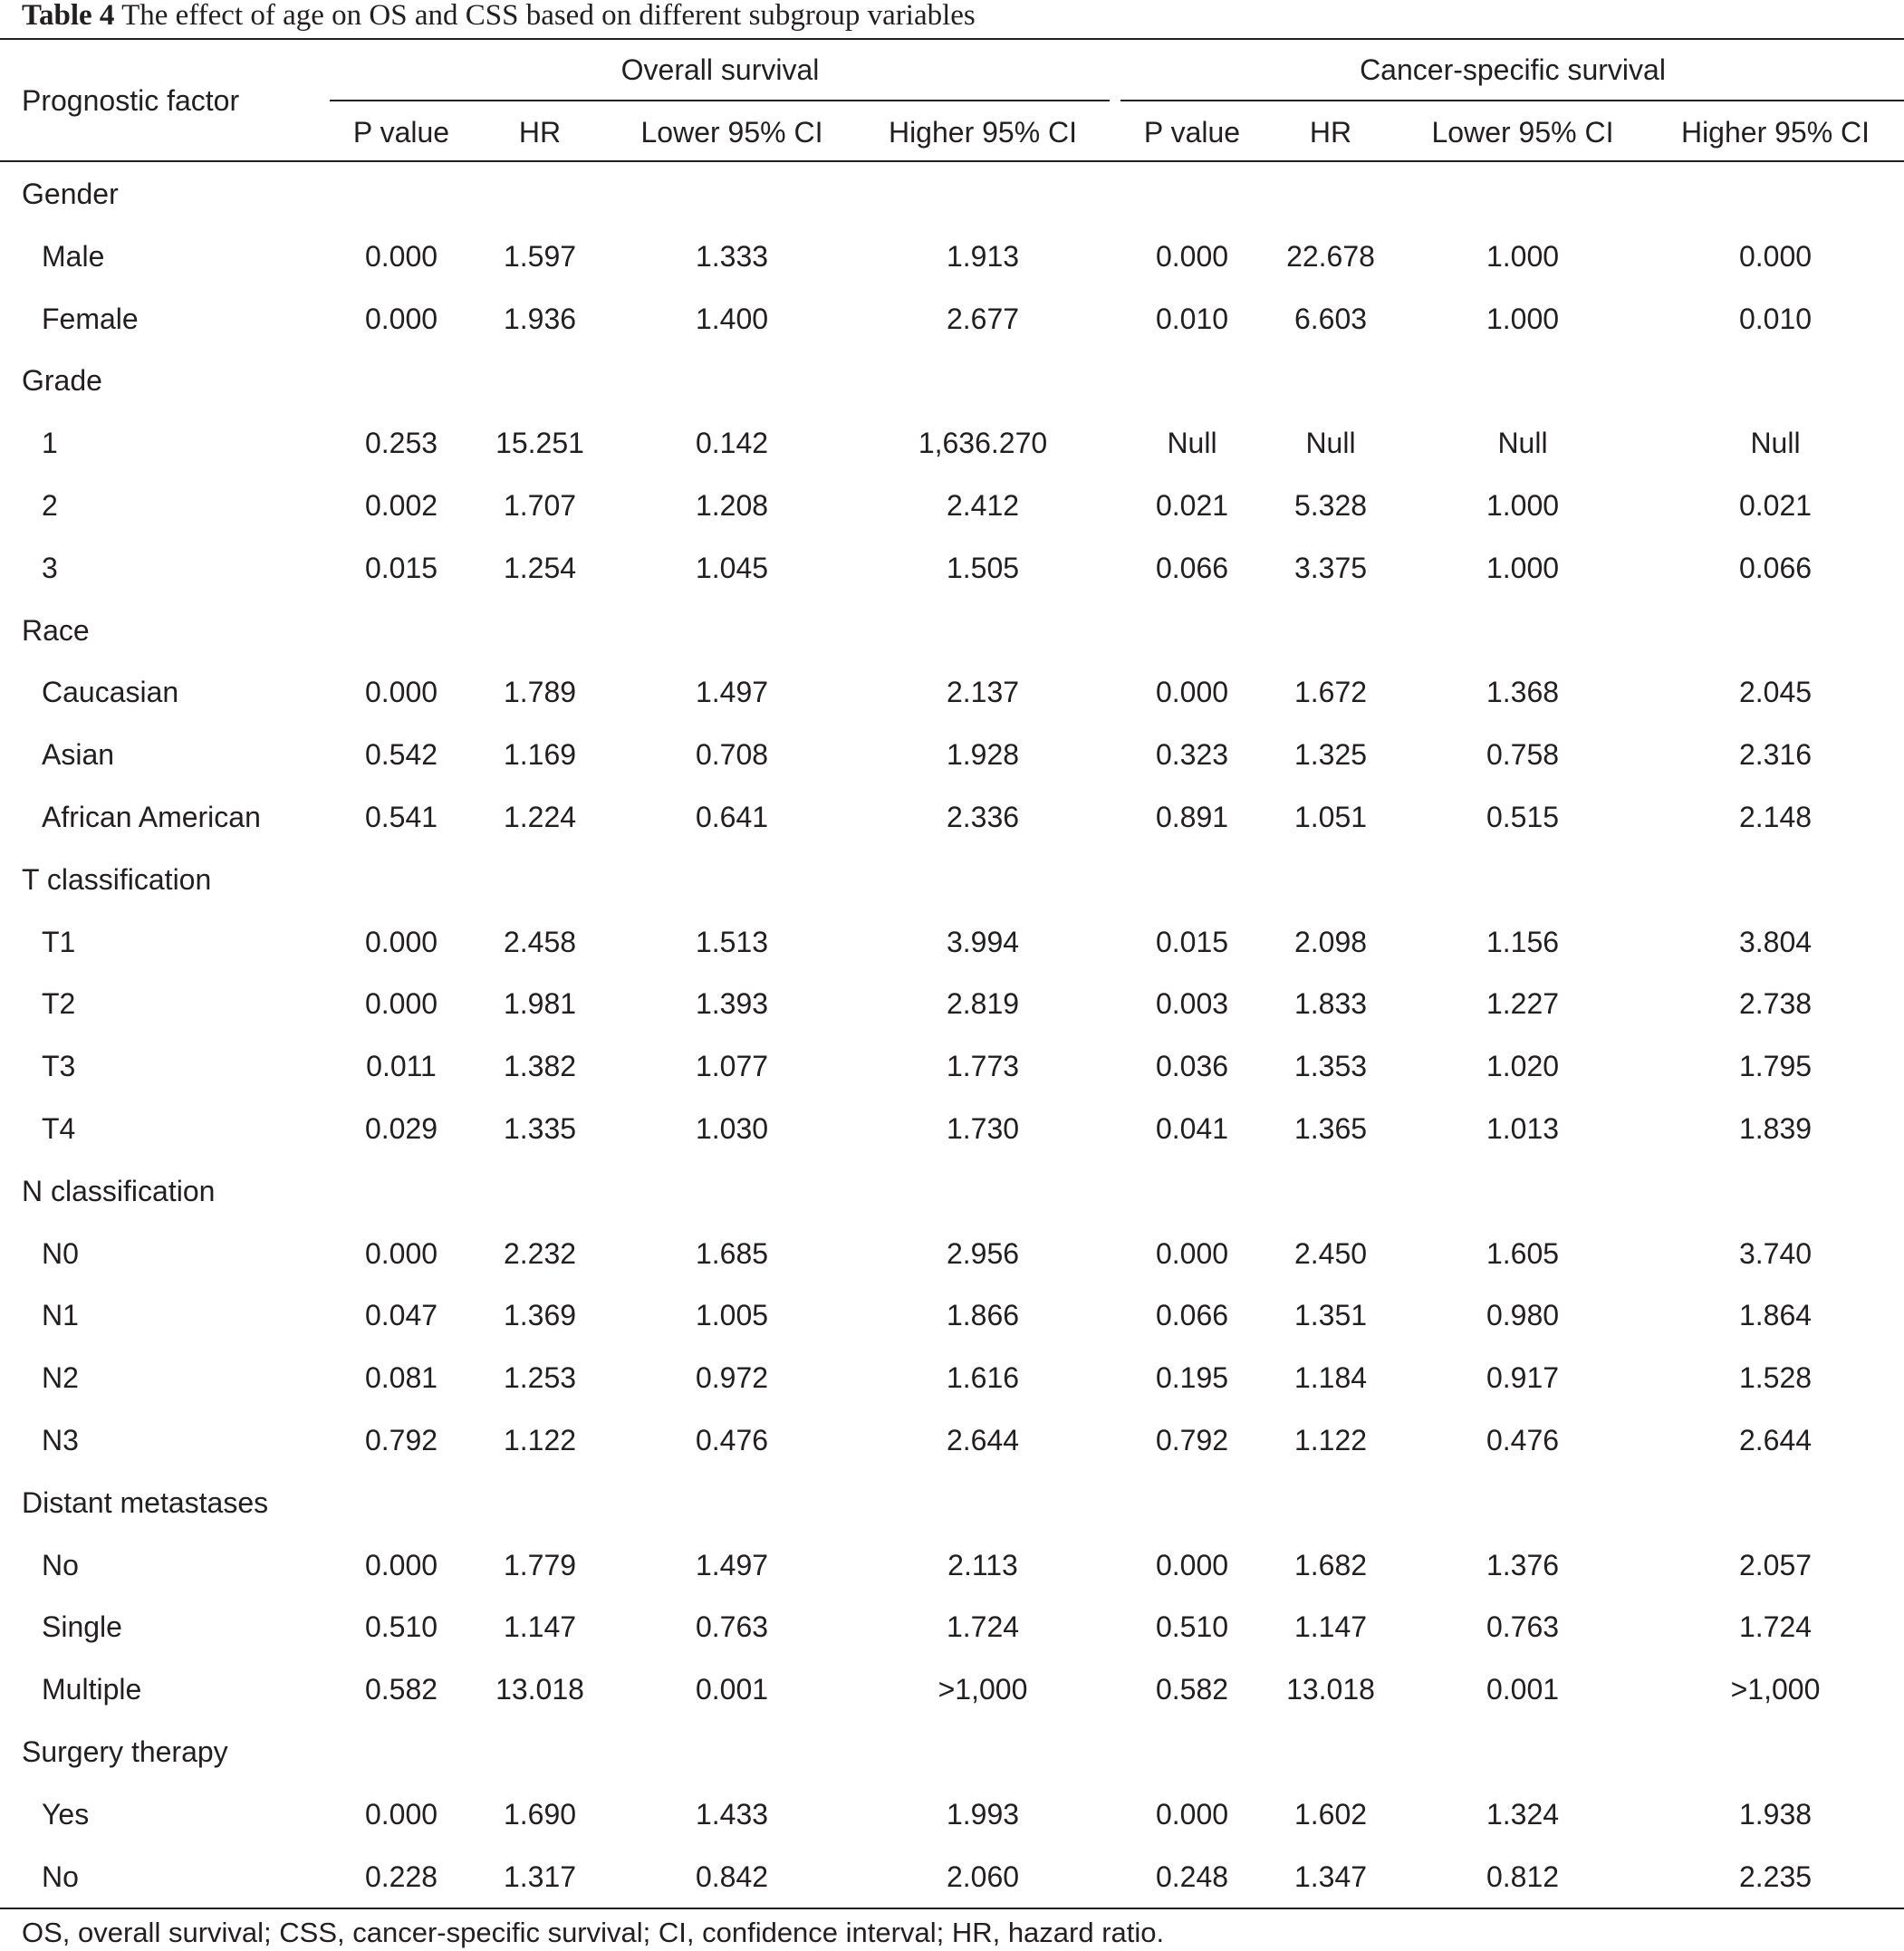  What do you see at coordinates (983, 817) in the screenshot?
I see `table-cell: 2.336` at bounding box center [983, 817].